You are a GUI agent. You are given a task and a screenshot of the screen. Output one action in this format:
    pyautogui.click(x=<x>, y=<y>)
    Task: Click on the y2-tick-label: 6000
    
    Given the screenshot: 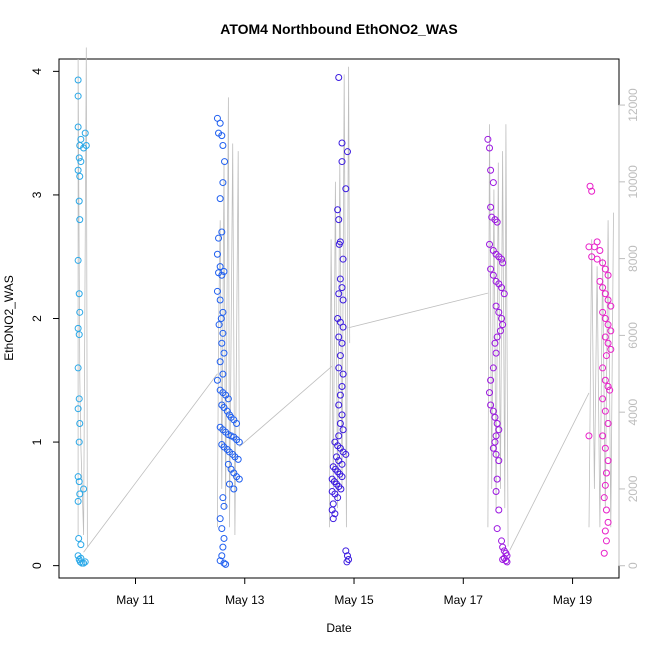 What is the action you would take?
    pyautogui.click(x=633, y=335)
    